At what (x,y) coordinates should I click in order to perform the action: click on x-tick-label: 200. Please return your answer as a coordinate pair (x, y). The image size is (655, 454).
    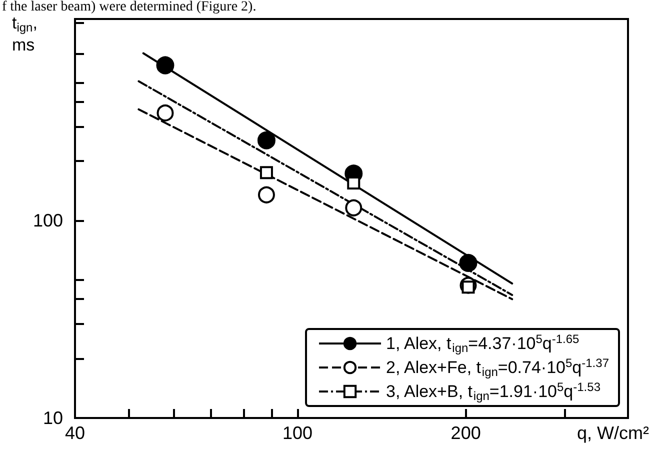
    Looking at the image, I should click on (465, 433).